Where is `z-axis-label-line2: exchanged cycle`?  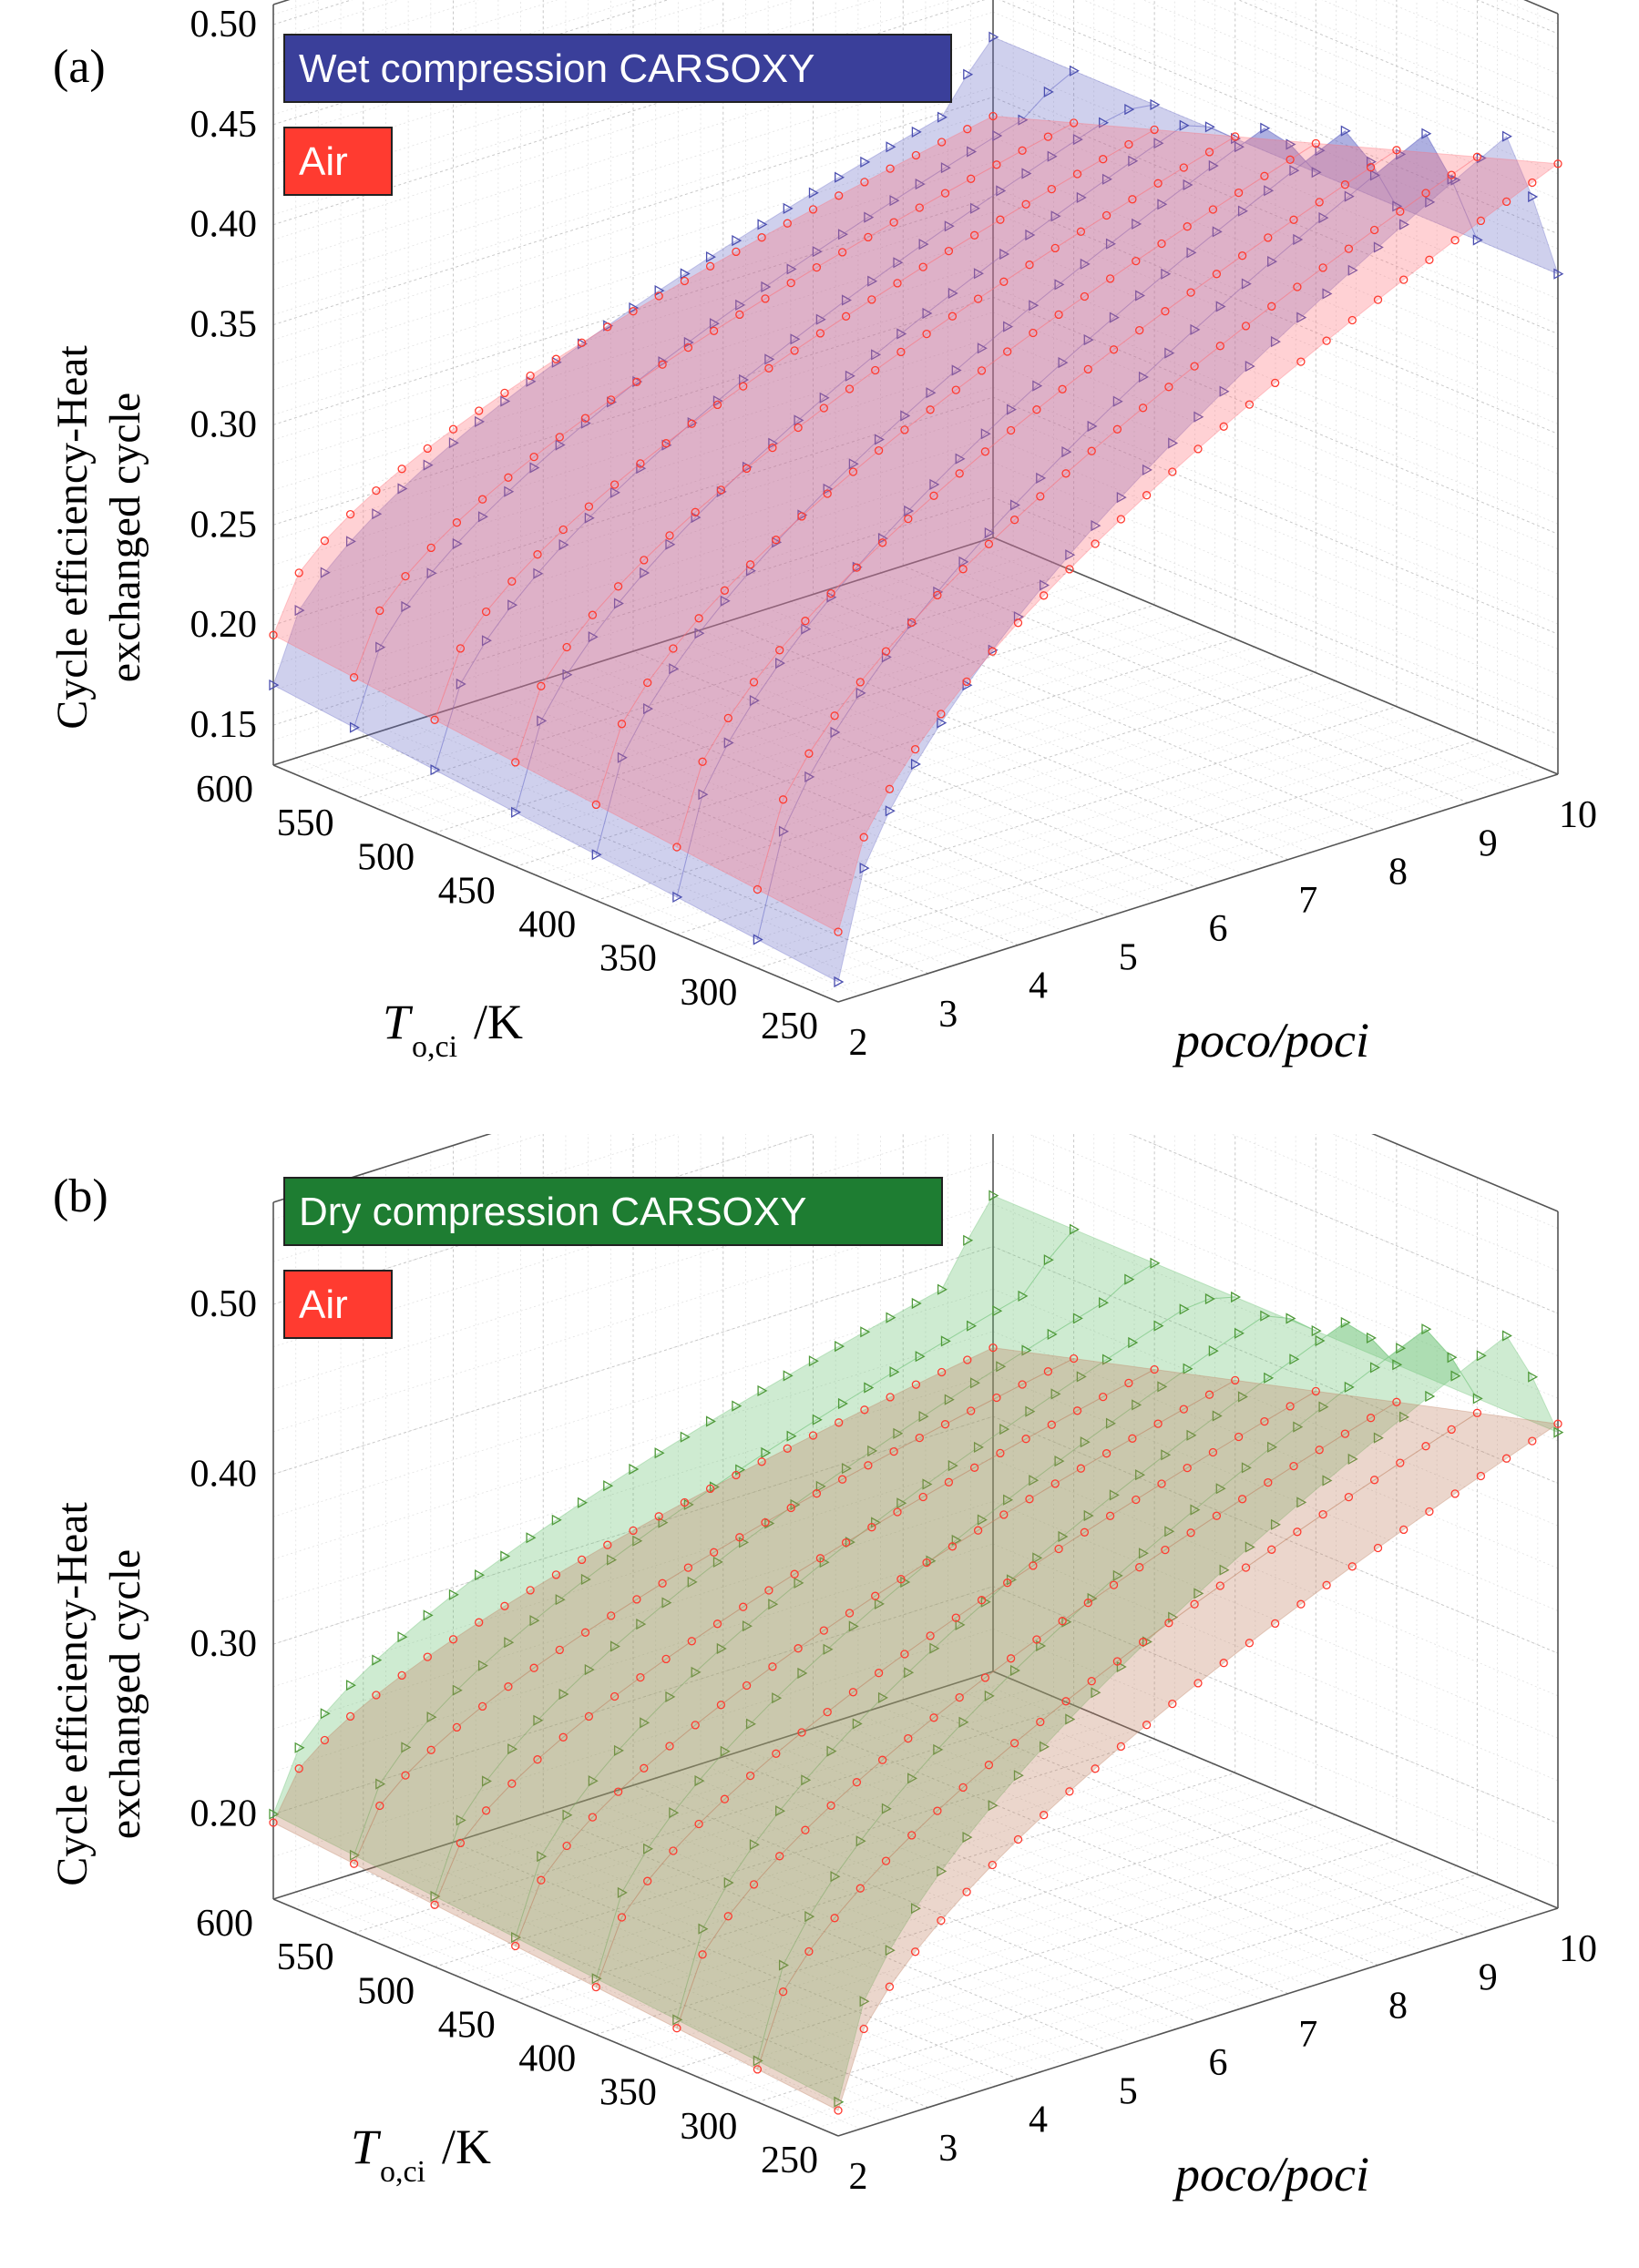
z-axis-label-line2: exchanged cycle is located at coordinates (125, 1694).